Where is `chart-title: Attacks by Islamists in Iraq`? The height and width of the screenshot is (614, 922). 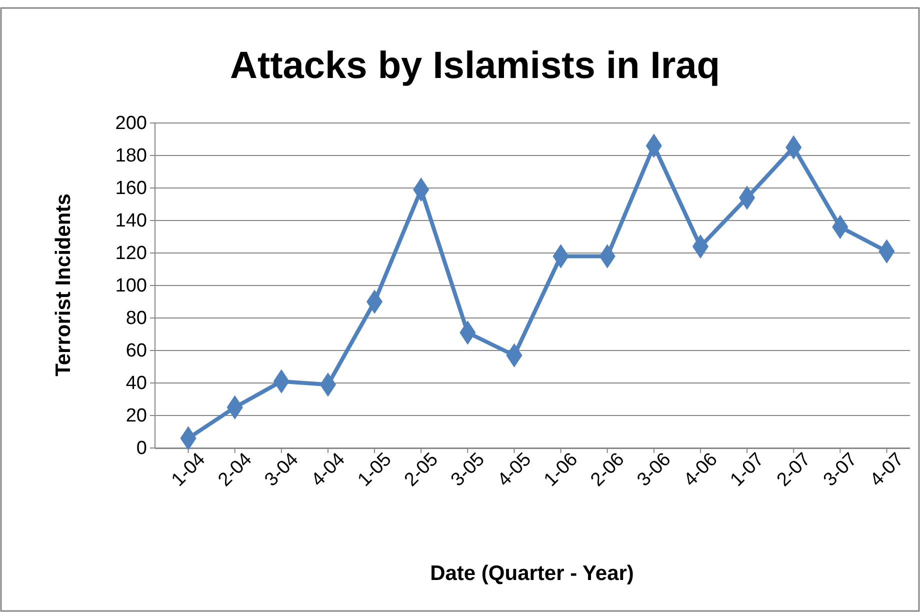
chart-title: Attacks by Islamists in Iraq is located at coordinates (475, 66).